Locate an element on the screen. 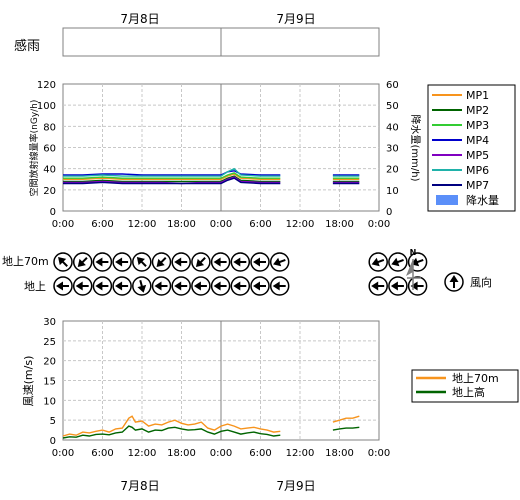 Image resolution: width=520 pixels, height=500 pixels. y-tick-label: 10 is located at coordinates (49, 401).